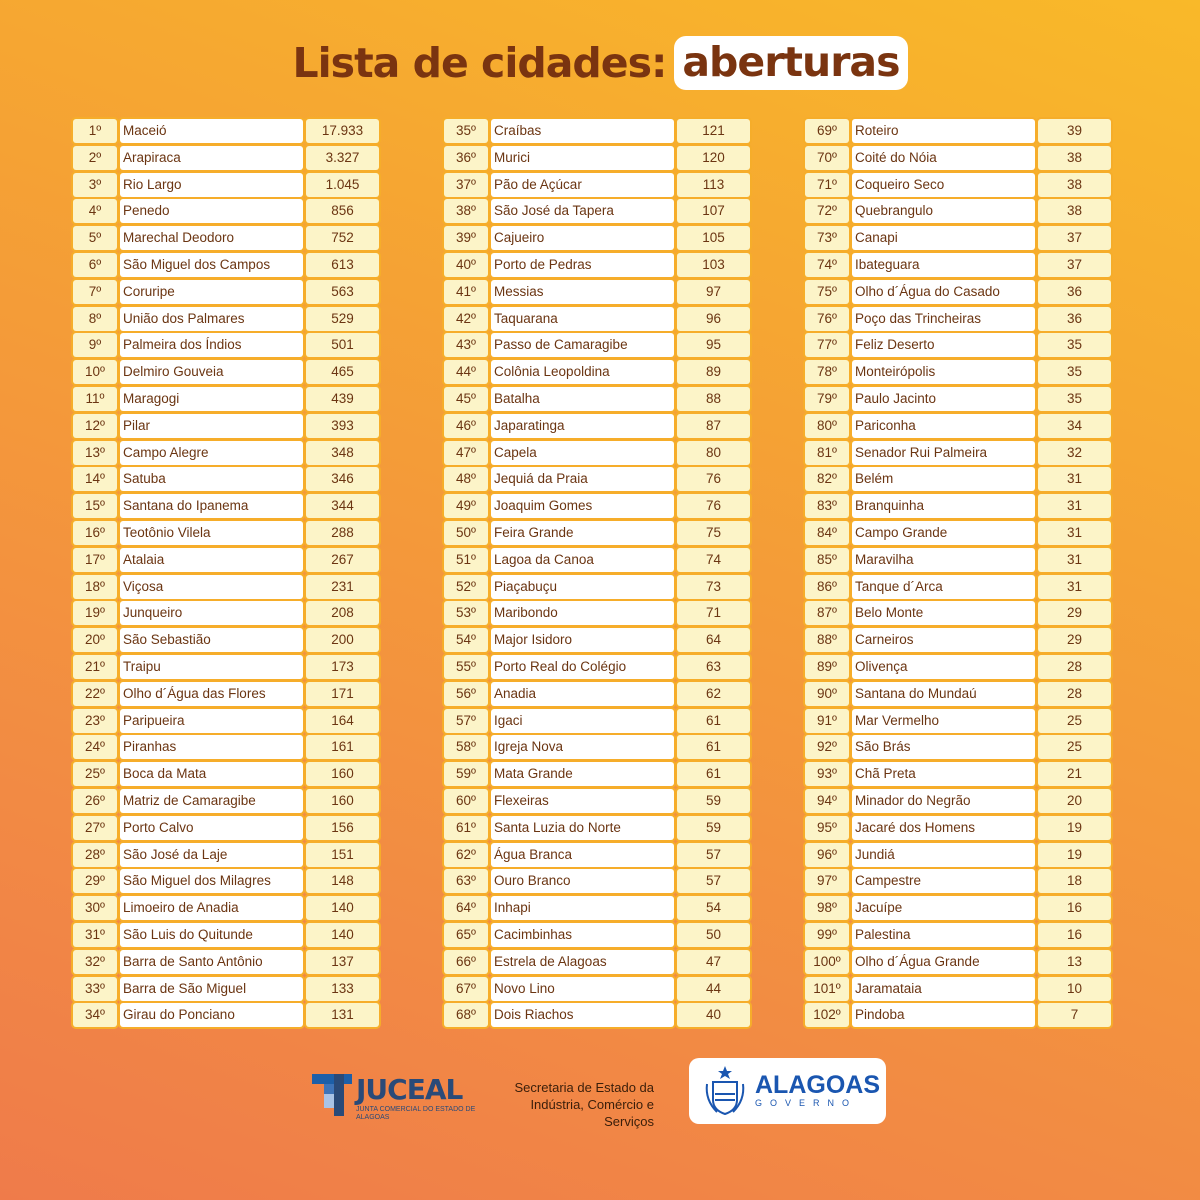  I want to click on rank-cell: 94º, so click(827, 800).